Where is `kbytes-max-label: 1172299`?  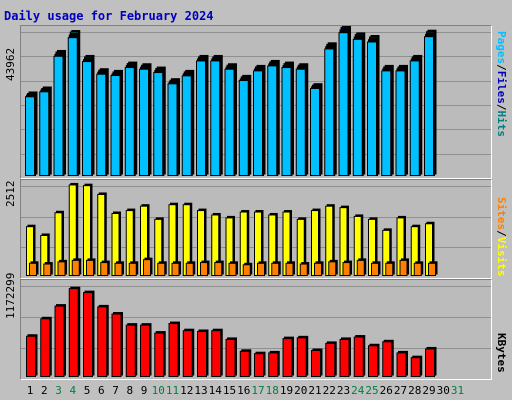
kbytes-max-label: 1172299 is located at coordinates (10, 295).